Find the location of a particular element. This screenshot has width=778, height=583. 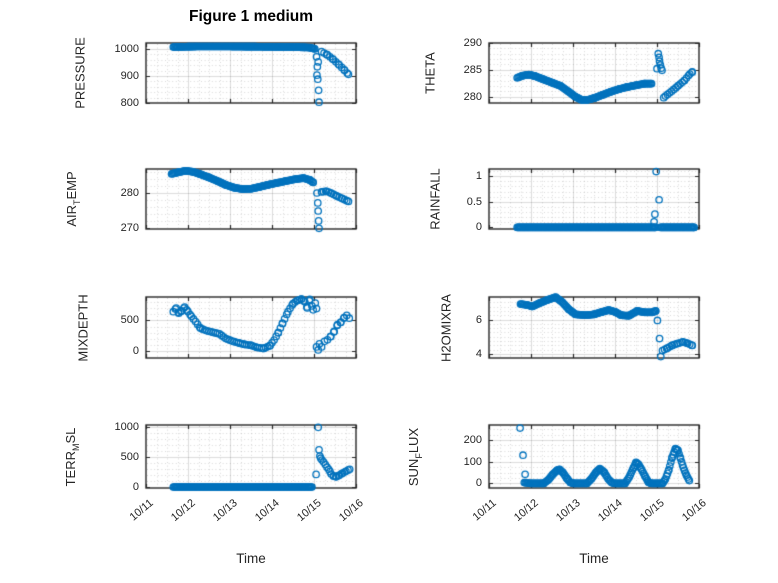

axis-label-part: RAINFALL is located at coordinates (435, 199).